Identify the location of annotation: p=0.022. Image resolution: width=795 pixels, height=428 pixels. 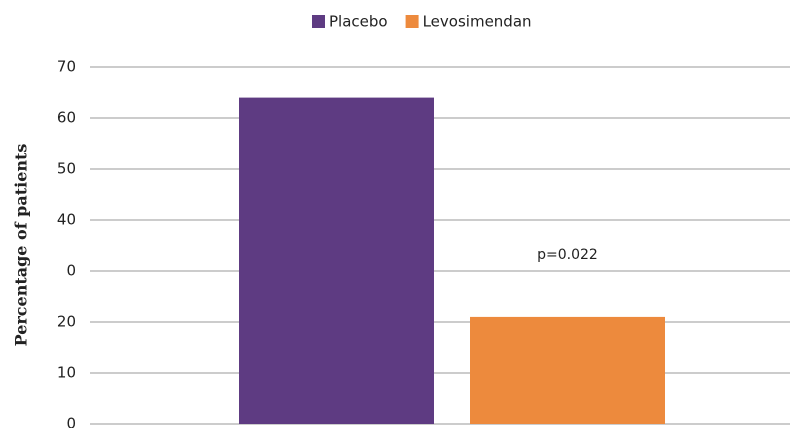
(567, 255).